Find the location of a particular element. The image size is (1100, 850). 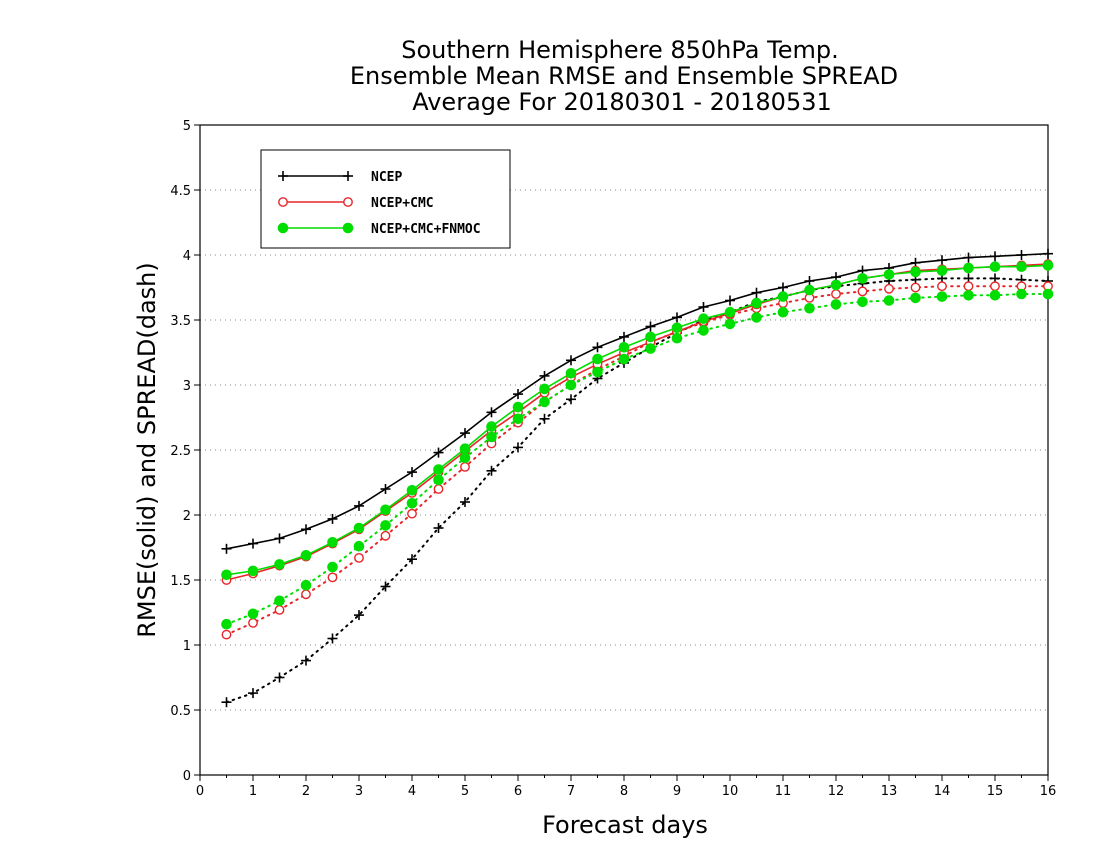

y-tick-label: 1 is located at coordinates (187, 646).